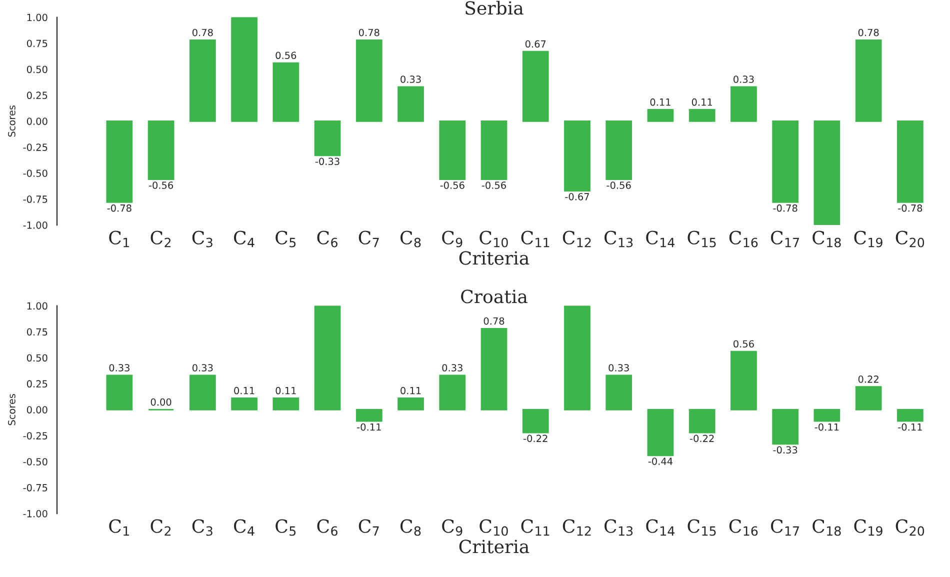  Describe the element at coordinates (494, 527) in the screenshot. I see `x-tick-label: C$_{10}$` at that location.